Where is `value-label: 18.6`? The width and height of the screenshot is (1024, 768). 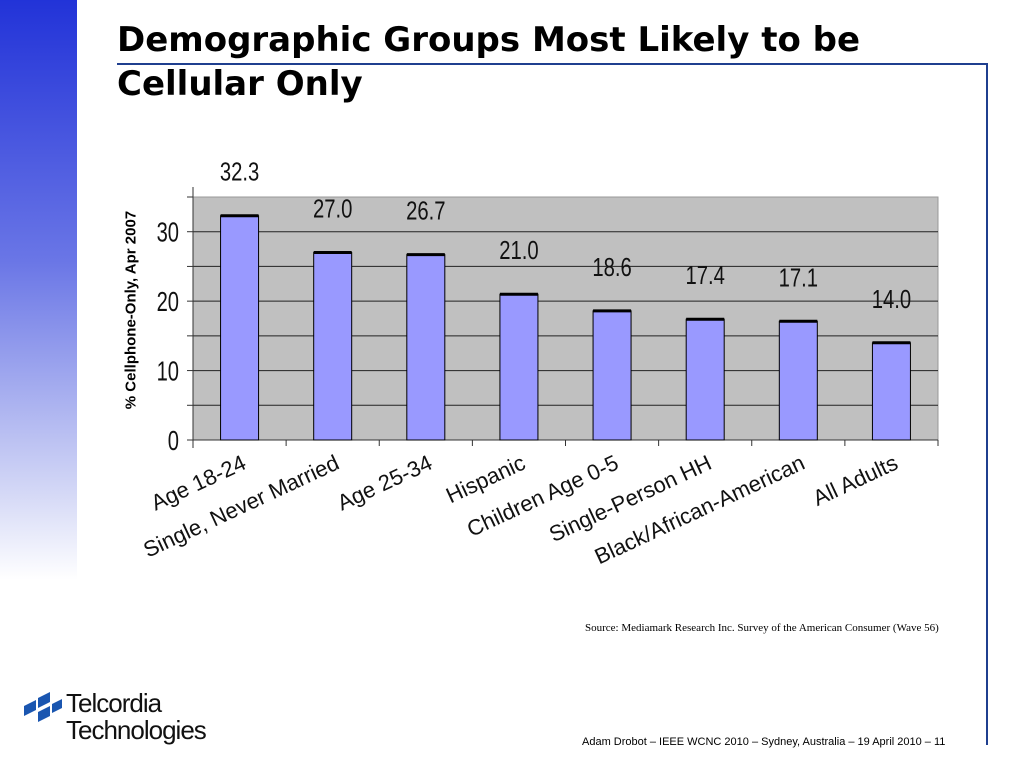 value-label: 18.6 is located at coordinates (611, 266).